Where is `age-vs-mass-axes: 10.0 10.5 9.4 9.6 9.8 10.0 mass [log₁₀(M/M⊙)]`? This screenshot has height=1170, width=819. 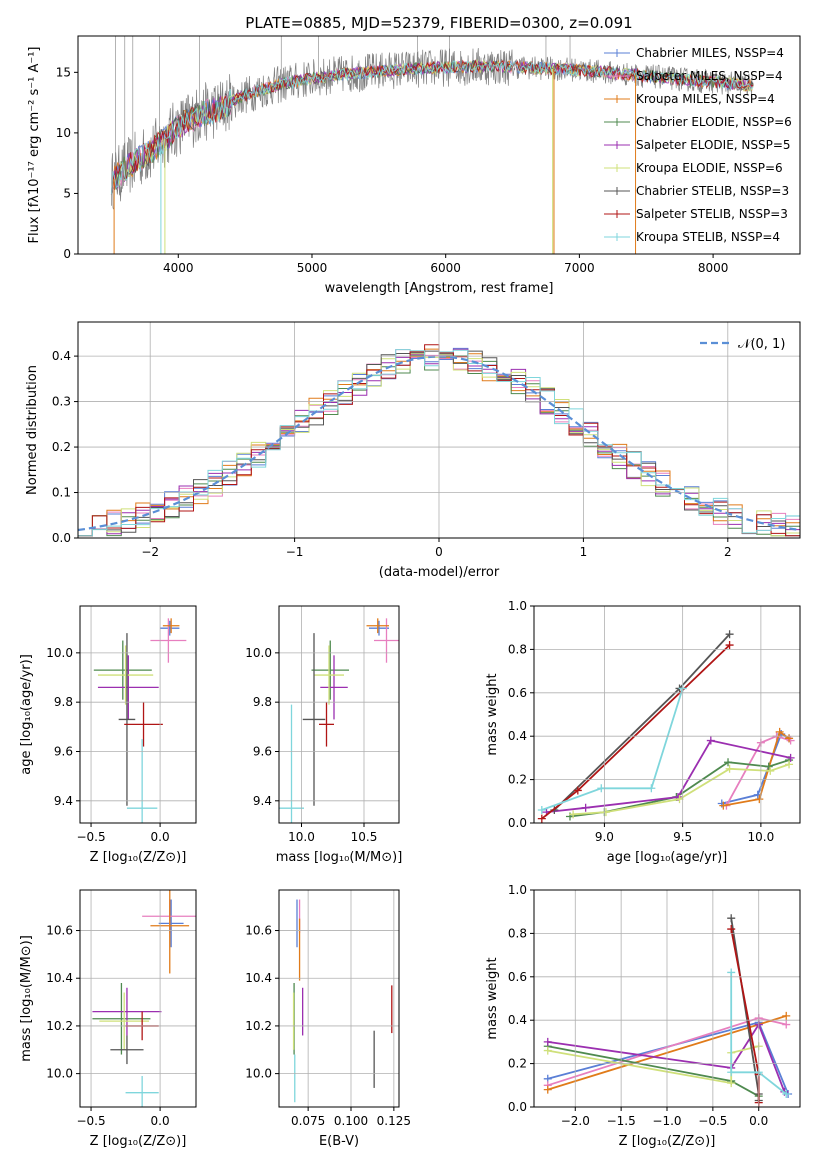 age-vs-mass-axes: 10.0 10.5 9.4 9.6 9.8 10.0 mass [log₁₀(M/M⊙)] is located at coordinates (323, 735).